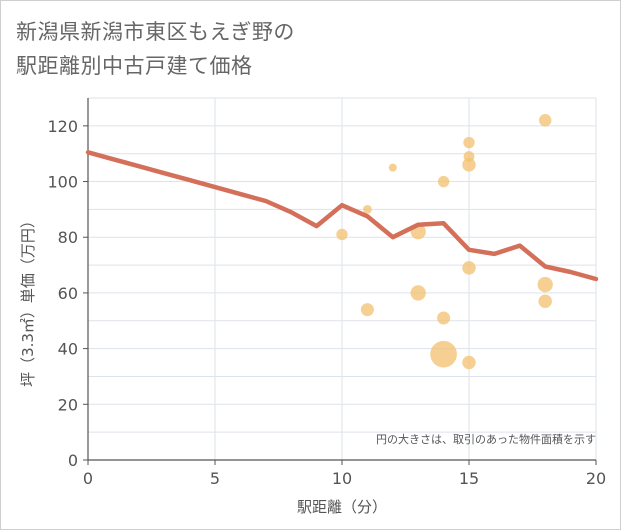 The width and height of the screenshot is (621, 530). I want to click on x-tick-label: 0, so click(88, 478).